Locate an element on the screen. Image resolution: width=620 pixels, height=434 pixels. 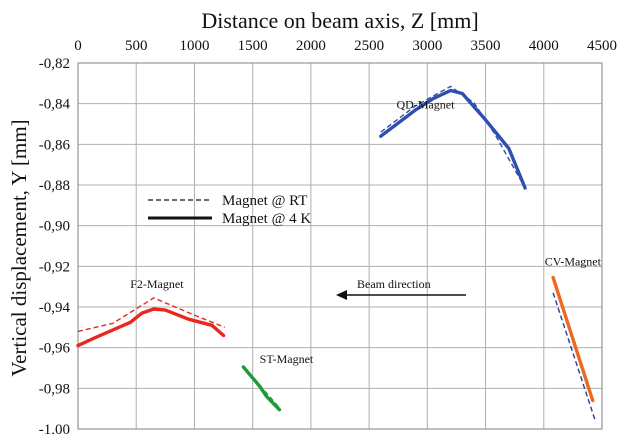
y-tick-label: -0,88 is located at coordinates (54, 186).